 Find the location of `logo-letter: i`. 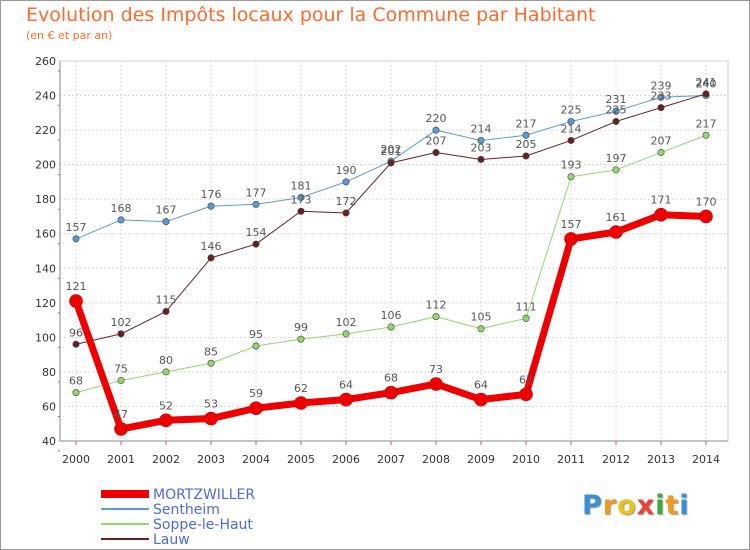

logo-letter: i is located at coordinates (660, 505).